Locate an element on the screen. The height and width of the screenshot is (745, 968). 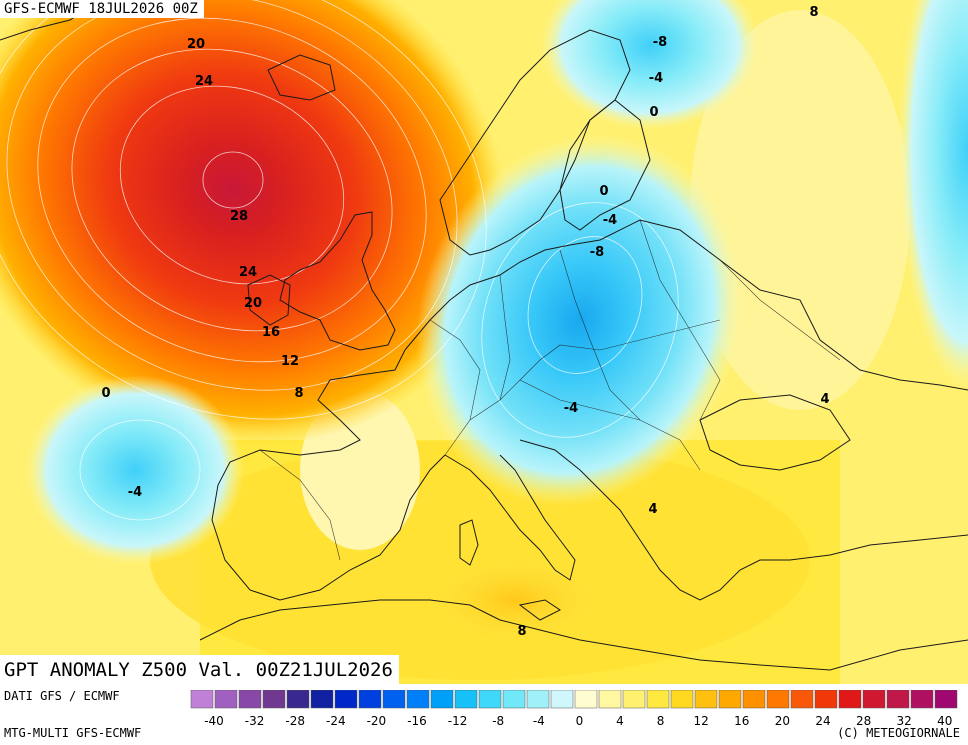
legend-tick-label: -12 is located at coordinates (458, 721).